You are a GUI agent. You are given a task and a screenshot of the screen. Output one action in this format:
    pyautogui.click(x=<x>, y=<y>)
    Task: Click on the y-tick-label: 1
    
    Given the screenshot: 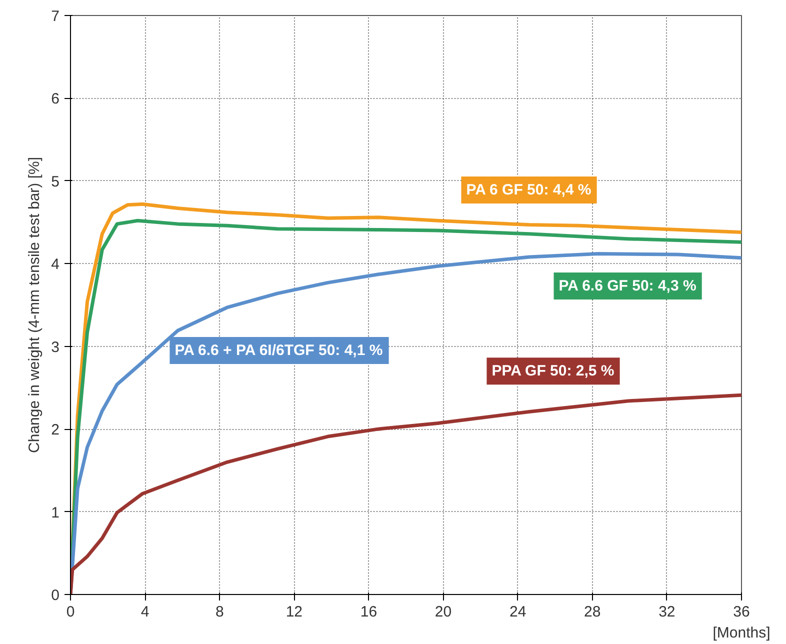 What is the action you would take?
    pyautogui.click(x=55, y=513)
    